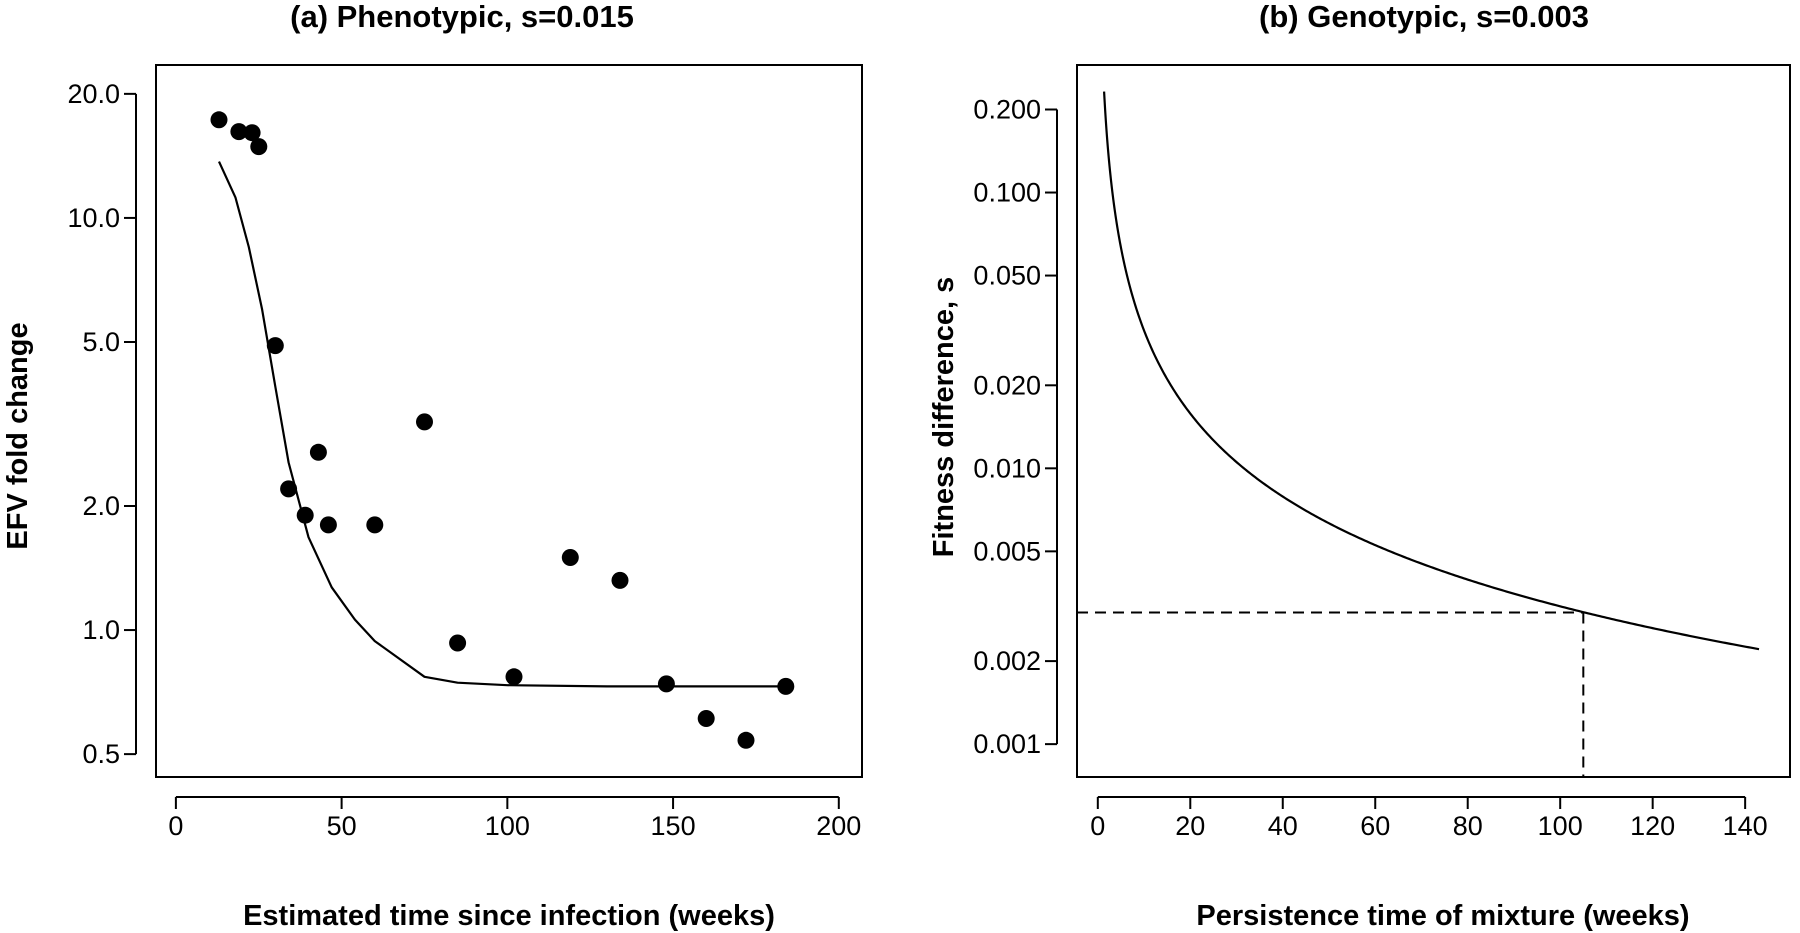  Describe the element at coordinates (1015, 427) in the screenshot. I see `panel-b-y-axis: 0.001 0.002 0.005 0.010 0.020 0.050 0.100 0.200` at that location.